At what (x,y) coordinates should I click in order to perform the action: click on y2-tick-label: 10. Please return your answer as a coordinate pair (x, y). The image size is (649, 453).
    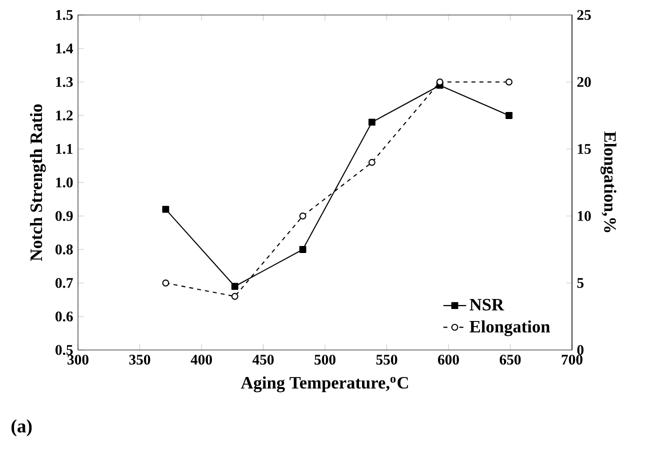
    Looking at the image, I should click on (584, 216).